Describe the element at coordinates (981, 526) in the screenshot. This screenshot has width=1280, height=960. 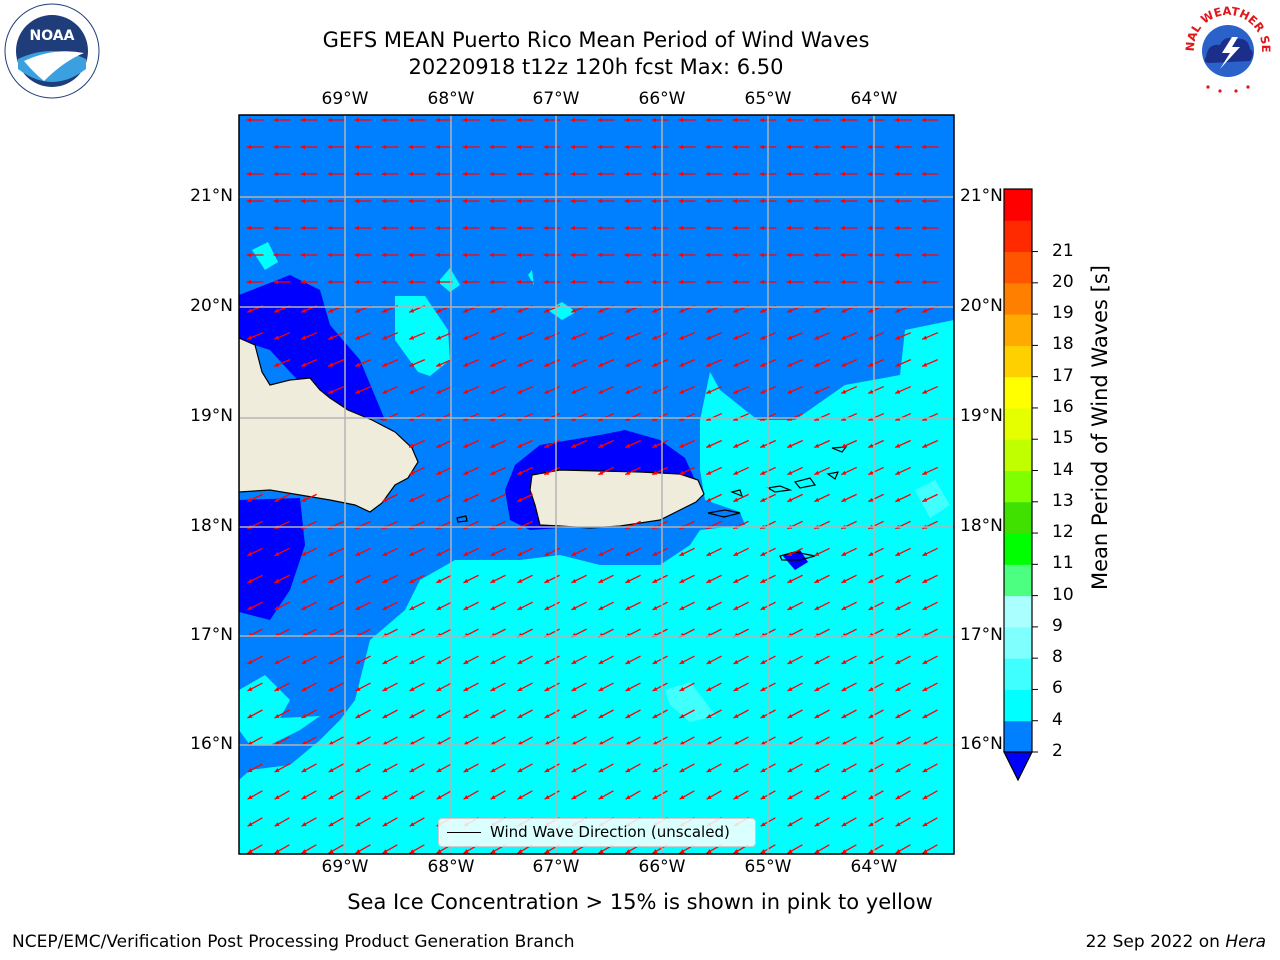
I see `lat-label: 18°N` at that location.